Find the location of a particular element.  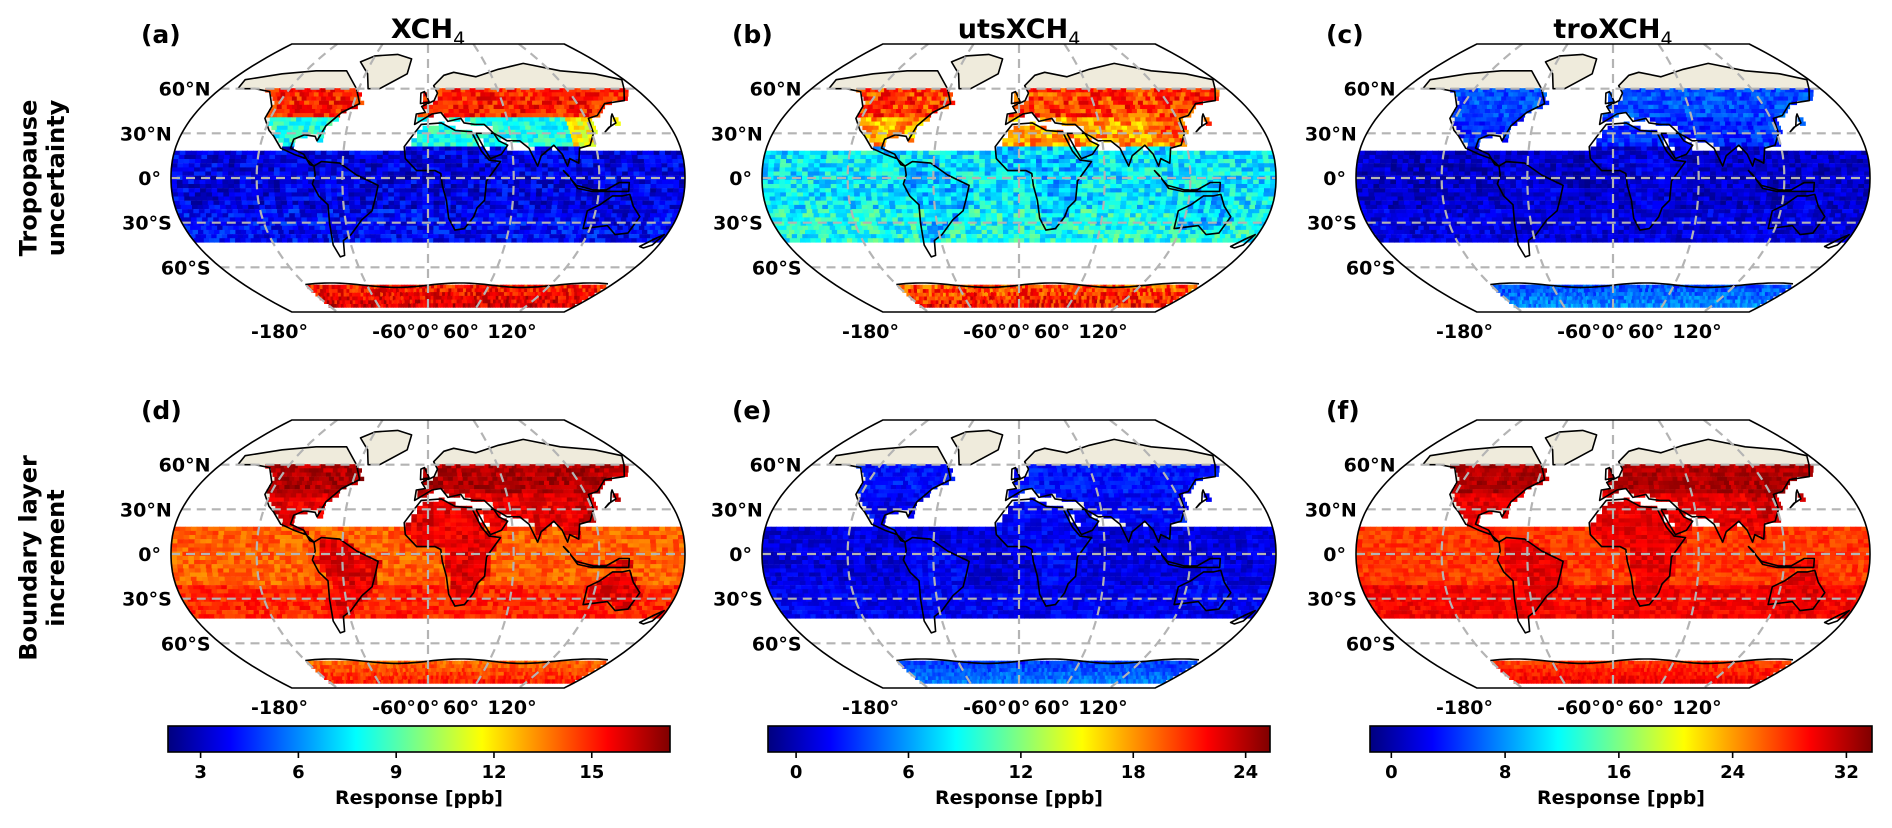

colorbar-tick-label: 12 is located at coordinates (493, 772).